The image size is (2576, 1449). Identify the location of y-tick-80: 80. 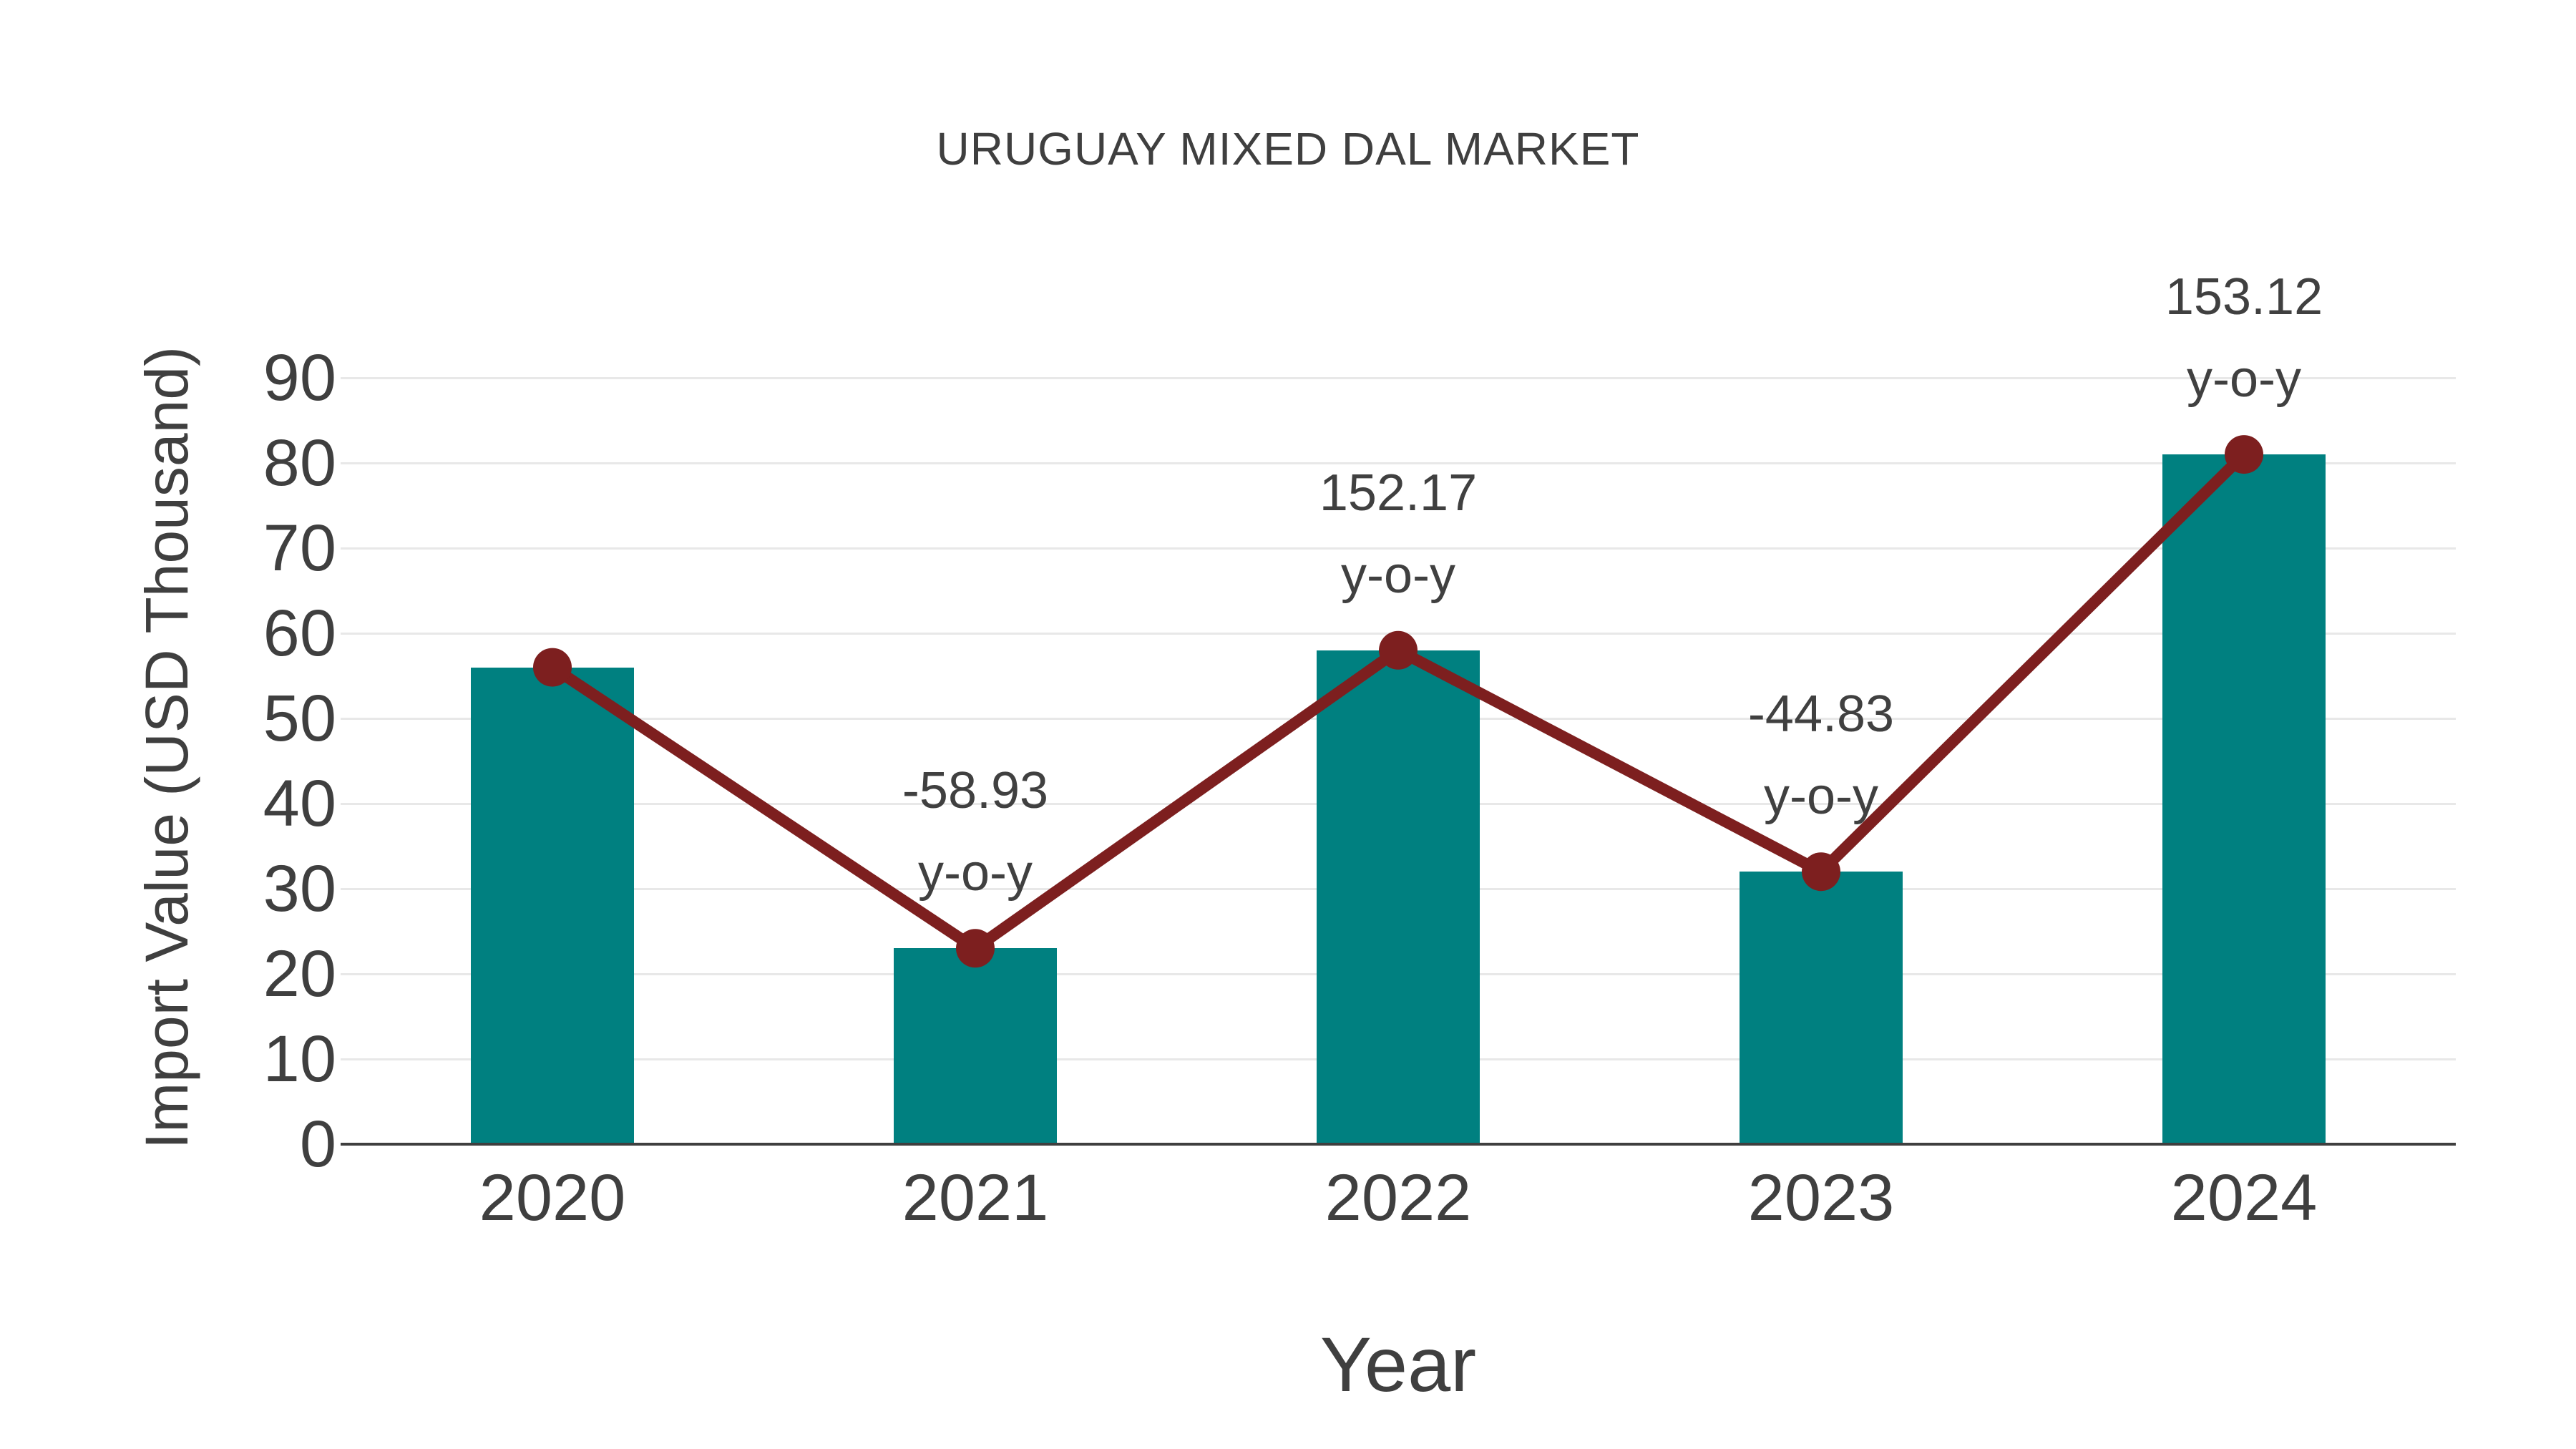
(299, 462).